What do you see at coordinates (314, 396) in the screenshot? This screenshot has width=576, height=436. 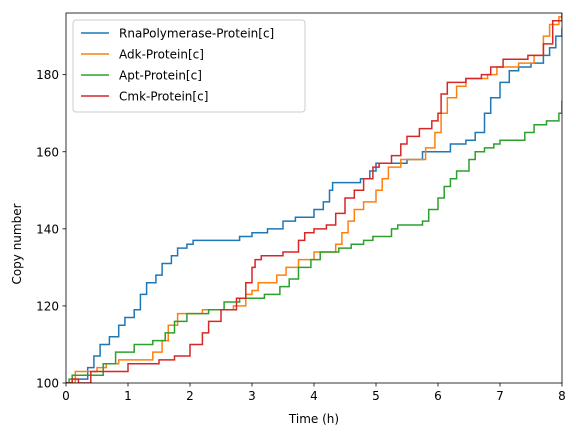 I see `x-tick-label-4: 4` at bounding box center [314, 396].